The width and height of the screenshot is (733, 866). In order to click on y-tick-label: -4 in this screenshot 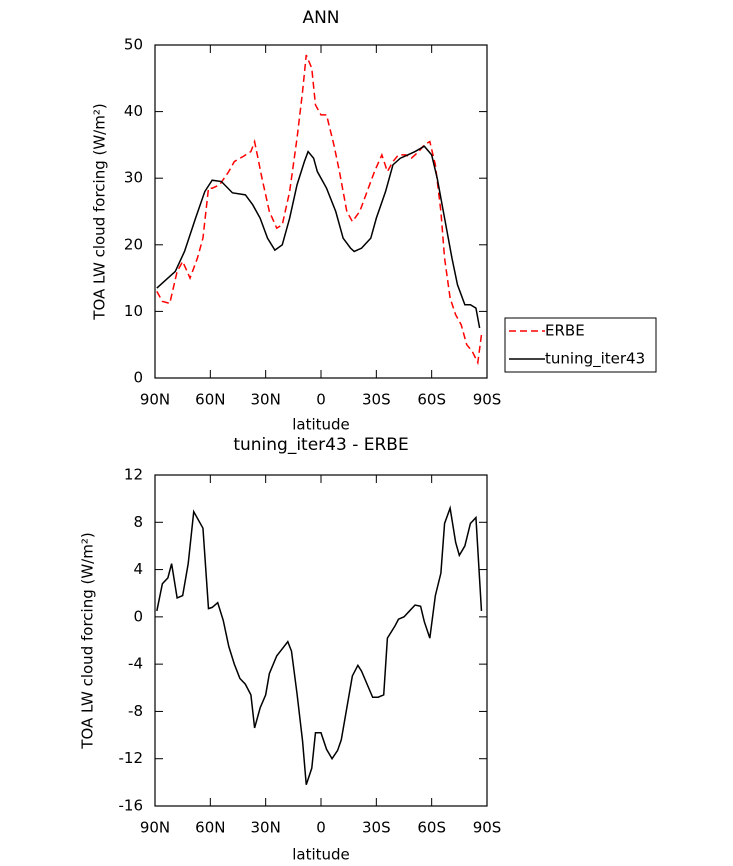, I will do `click(135, 664)`.